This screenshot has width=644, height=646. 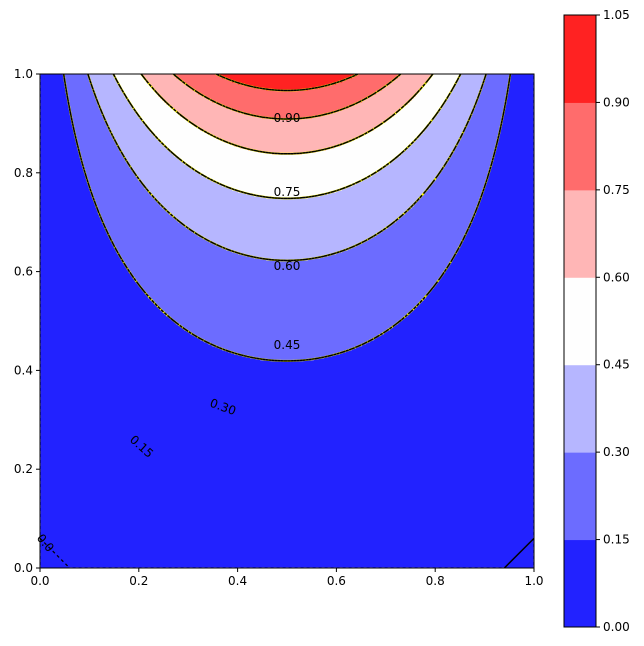 What do you see at coordinates (287, 578) in the screenshot?
I see `x-axis: 0.0 0.2 0.4 0.6 0.8 1.0` at bounding box center [287, 578].